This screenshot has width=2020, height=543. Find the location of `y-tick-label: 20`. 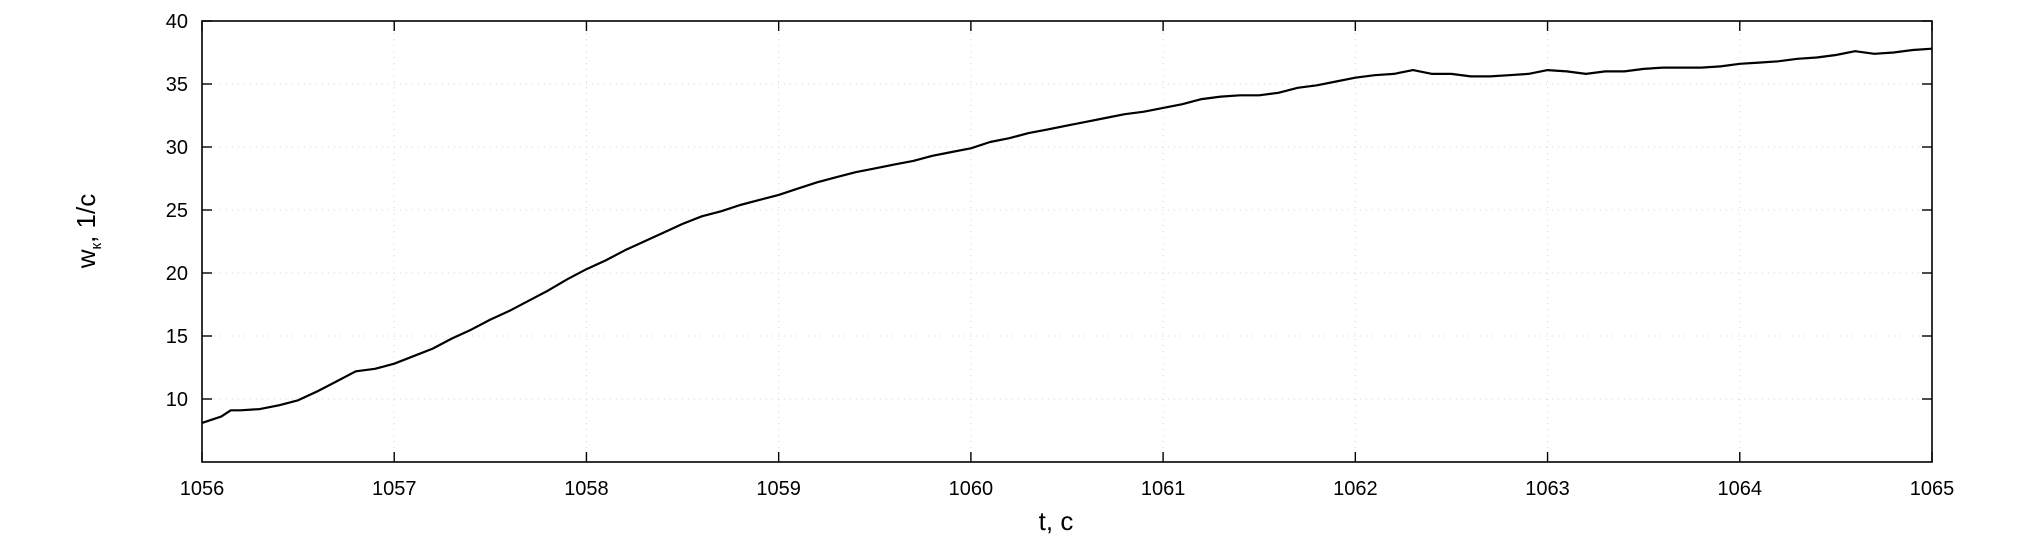

y-tick-label: 20 is located at coordinates (177, 274).